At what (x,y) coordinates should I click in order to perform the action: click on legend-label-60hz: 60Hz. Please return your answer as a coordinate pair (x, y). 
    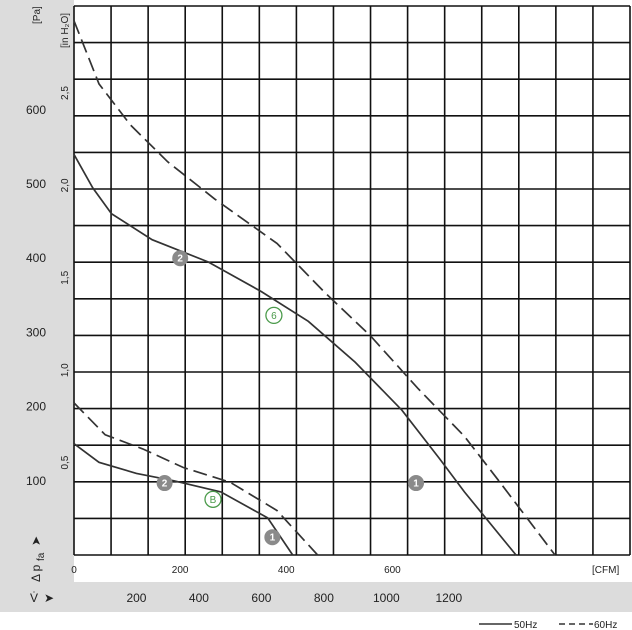
    Looking at the image, I should click on (605, 625).